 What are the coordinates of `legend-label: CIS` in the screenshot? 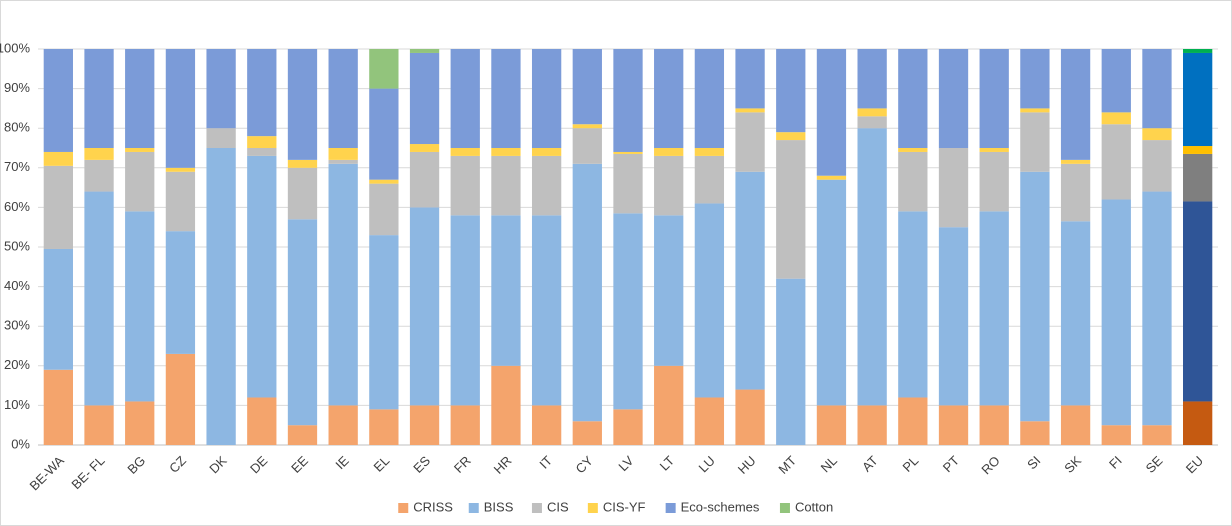 It's located at (558, 506).